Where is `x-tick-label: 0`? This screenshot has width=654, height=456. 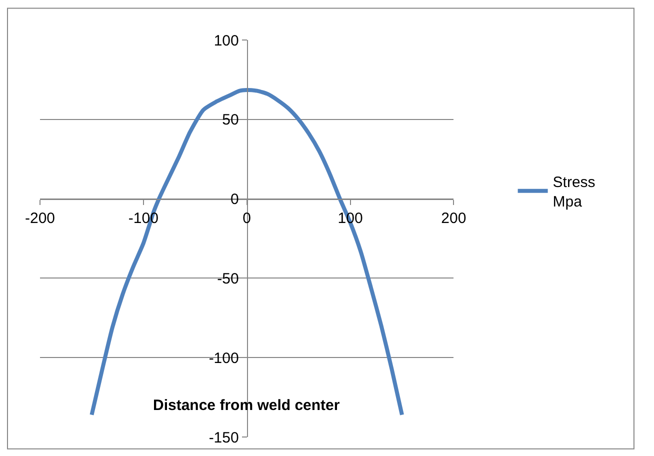 x-tick-label: 0 is located at coordinates (247, 218).